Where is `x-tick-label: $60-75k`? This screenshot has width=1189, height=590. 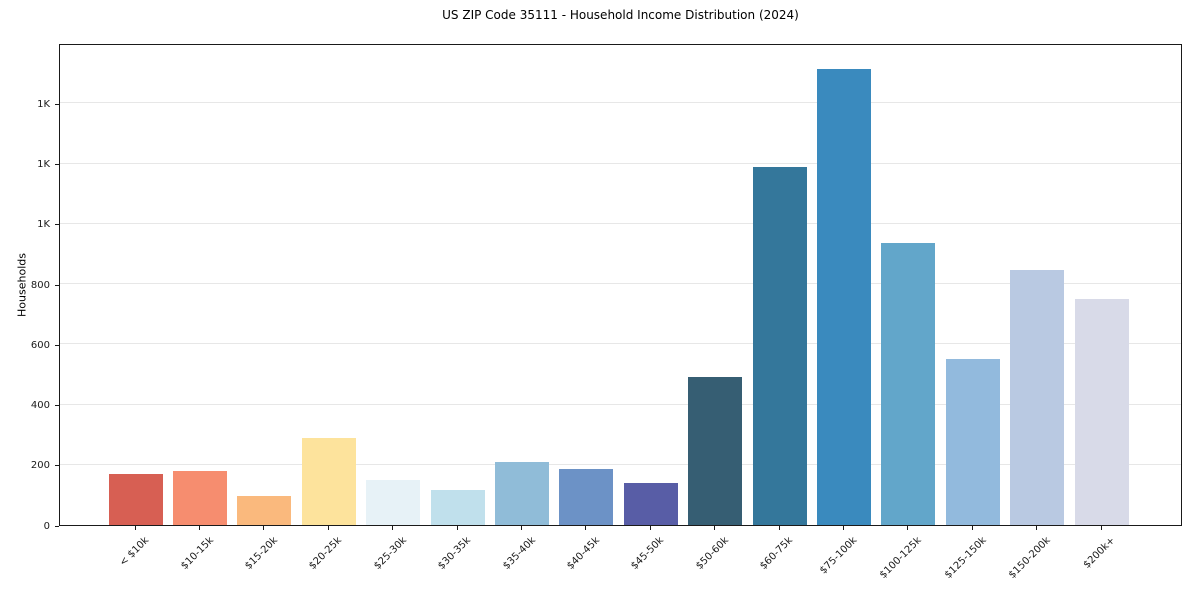 x-tick-label: $60-75k is located at coordinates (777, 553).